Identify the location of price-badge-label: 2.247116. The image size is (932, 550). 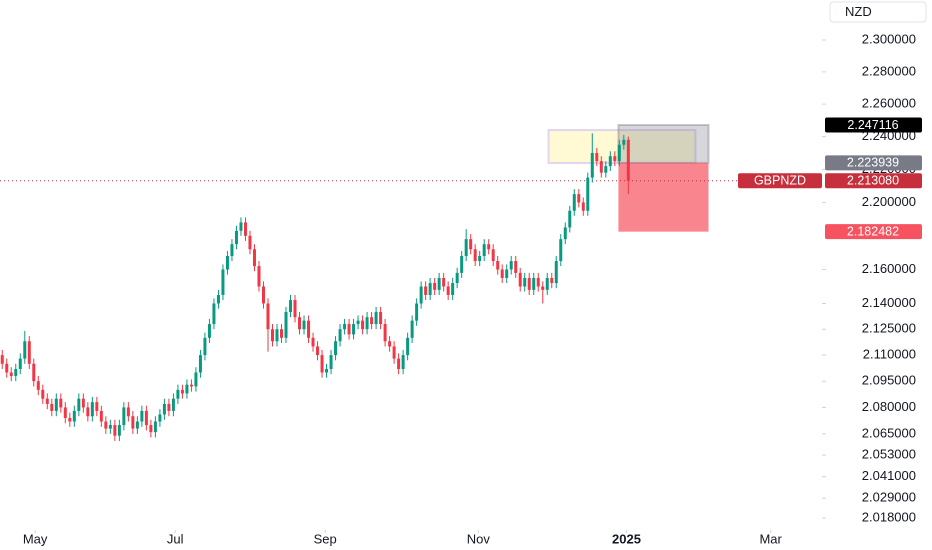
(872, 125).